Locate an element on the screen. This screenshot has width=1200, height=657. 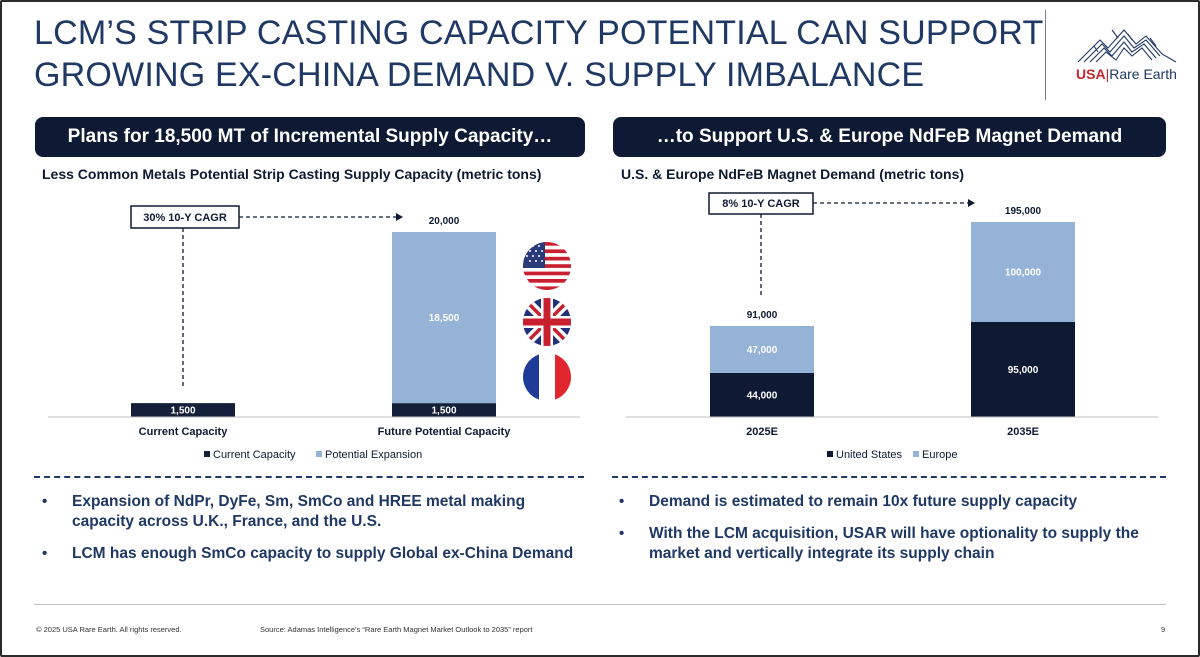
usa-rare-earth-logo: USA|Rare Earth is located at coordinates (1128, 56).